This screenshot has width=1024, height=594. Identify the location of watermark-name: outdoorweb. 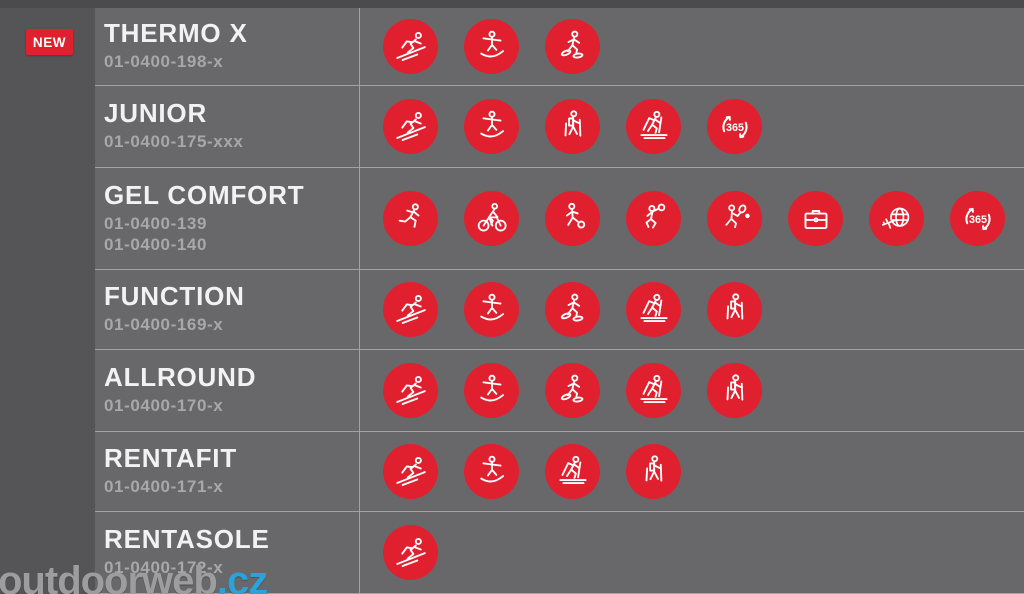
(109, 576).